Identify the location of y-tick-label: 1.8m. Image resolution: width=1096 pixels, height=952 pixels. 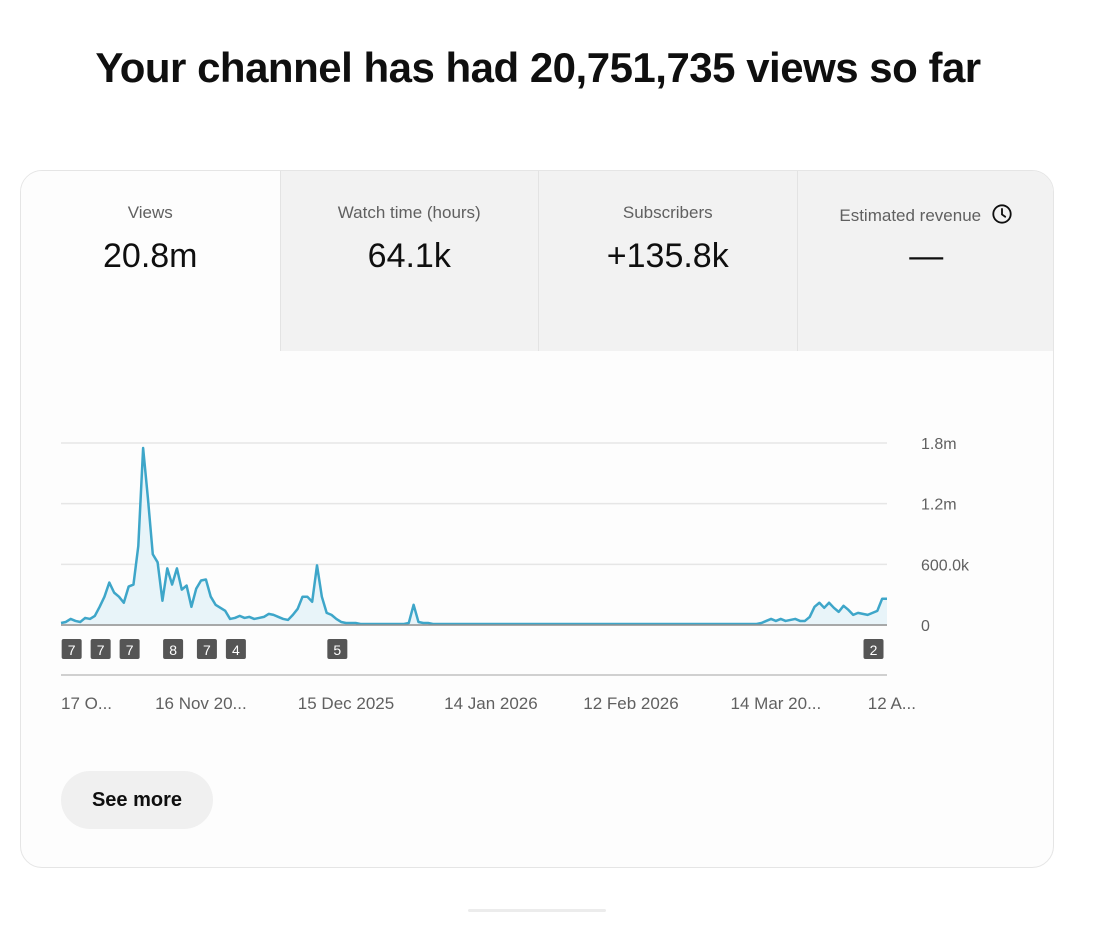
(939, 444).